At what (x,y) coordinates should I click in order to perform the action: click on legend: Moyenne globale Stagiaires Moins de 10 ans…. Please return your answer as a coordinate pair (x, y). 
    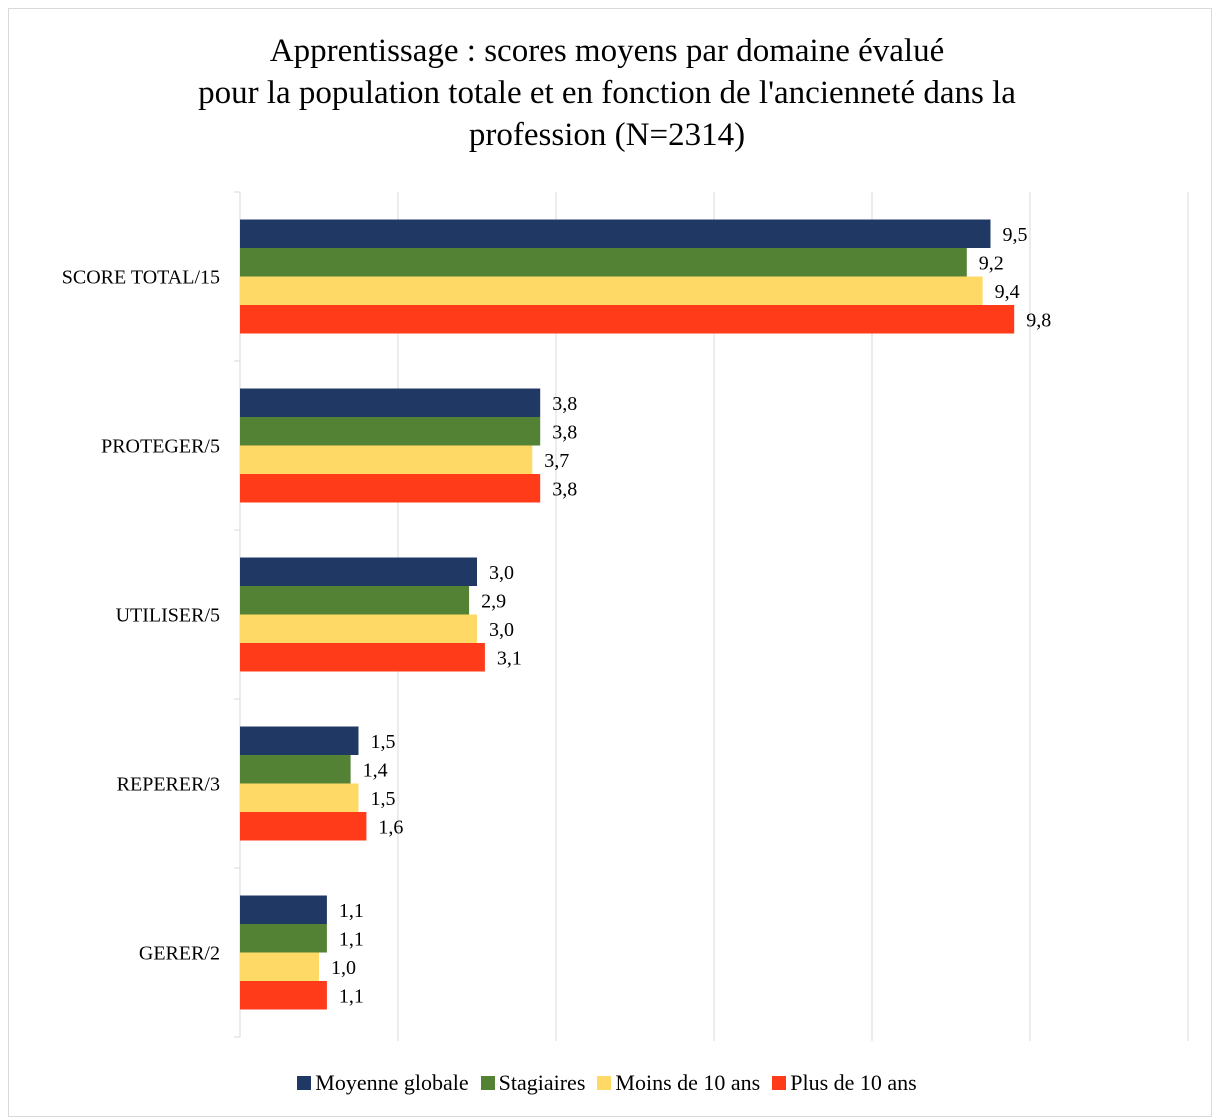
    Looking at the image, I should click on (607, 1083).